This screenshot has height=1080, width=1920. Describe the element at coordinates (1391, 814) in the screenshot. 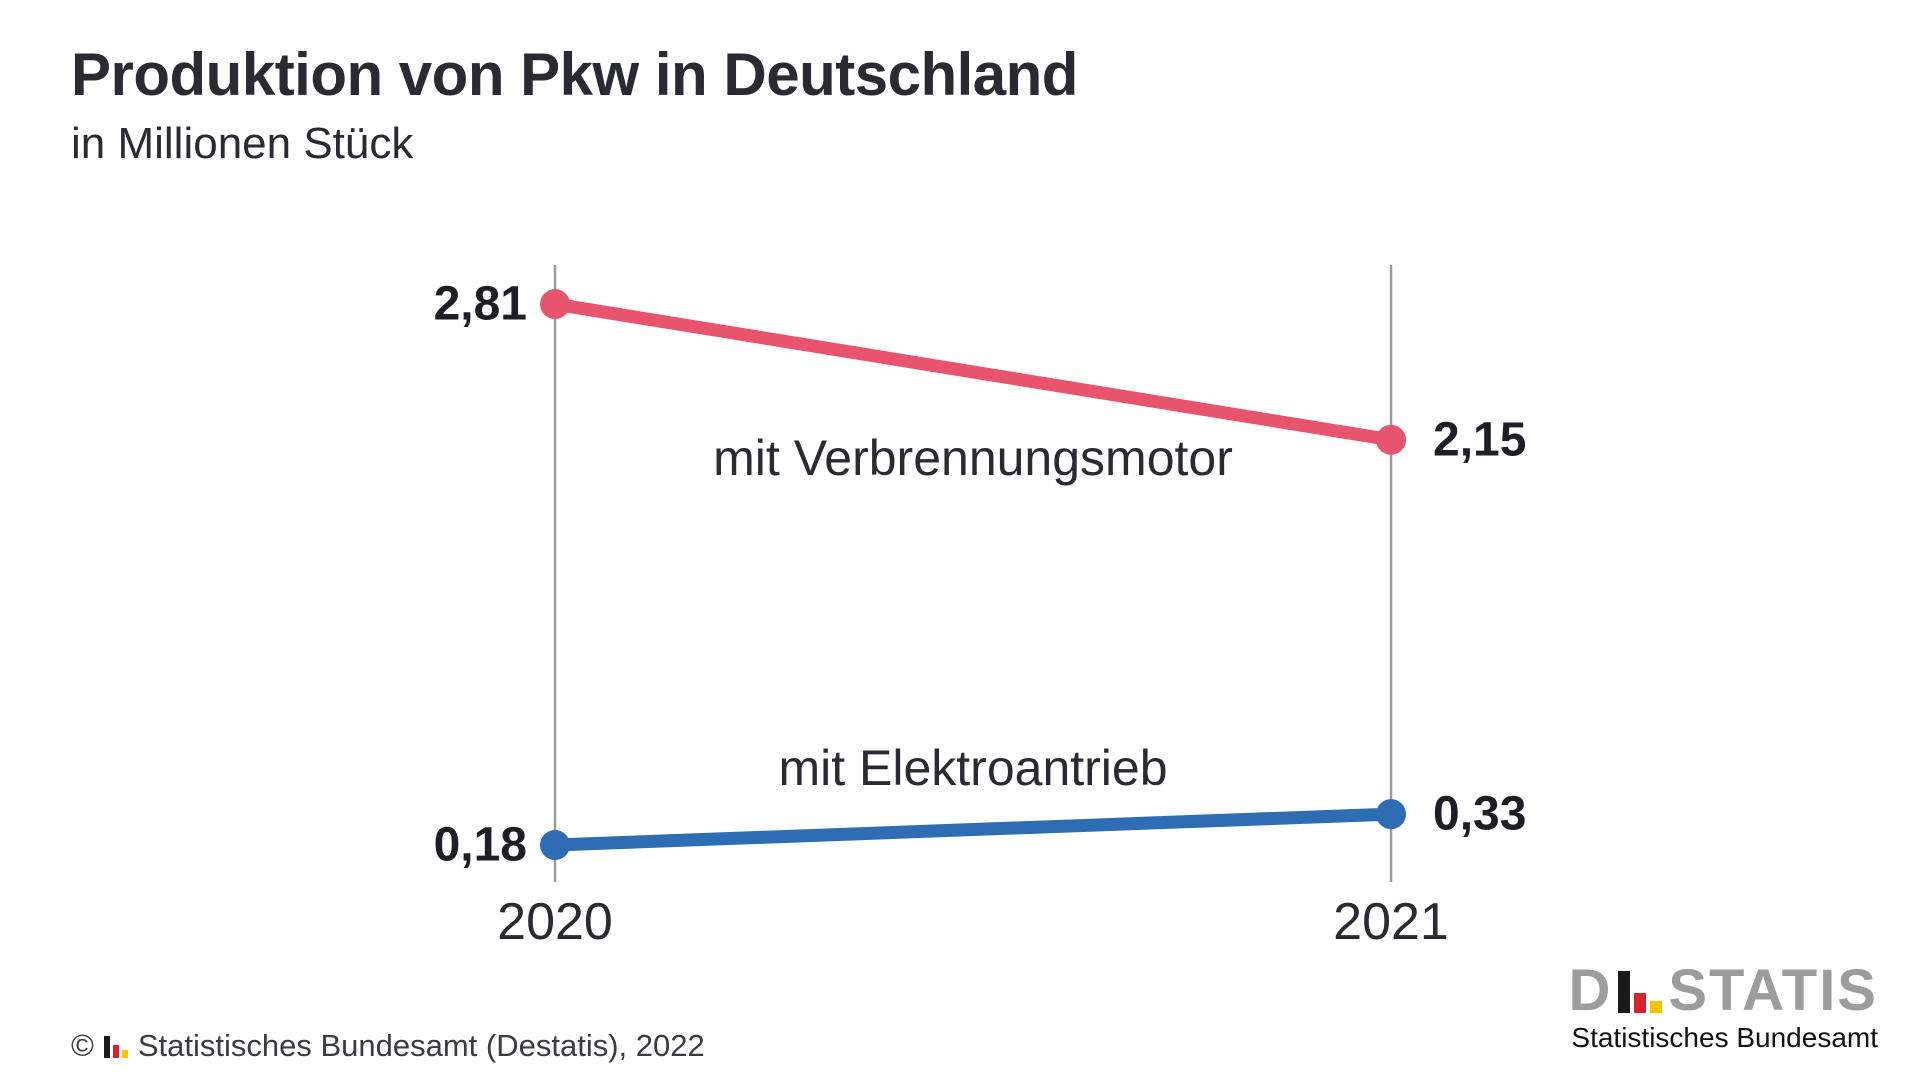

I see `data-point-elektroantrieb-2021` at that location.